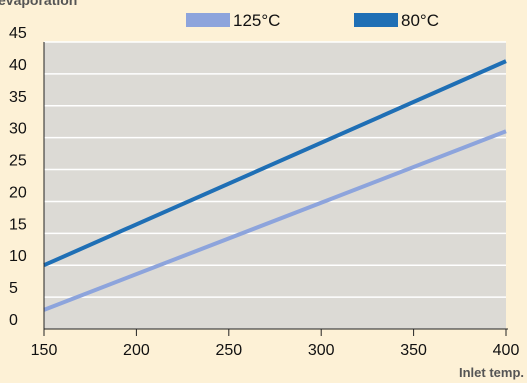  What do you see at coordinates (13, 320) in the screenshot?
I see `y-tick-label-0: 0` at bounding box center [13, 320].